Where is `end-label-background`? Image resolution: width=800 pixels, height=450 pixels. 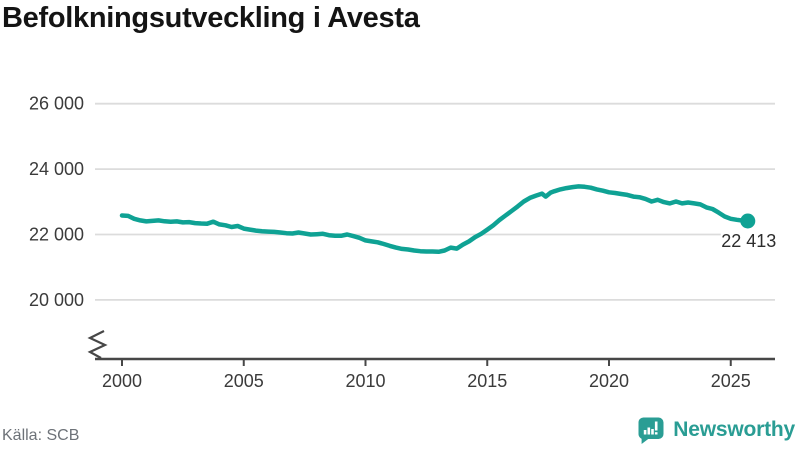 end-label-background is located at coordinates (747, 241).